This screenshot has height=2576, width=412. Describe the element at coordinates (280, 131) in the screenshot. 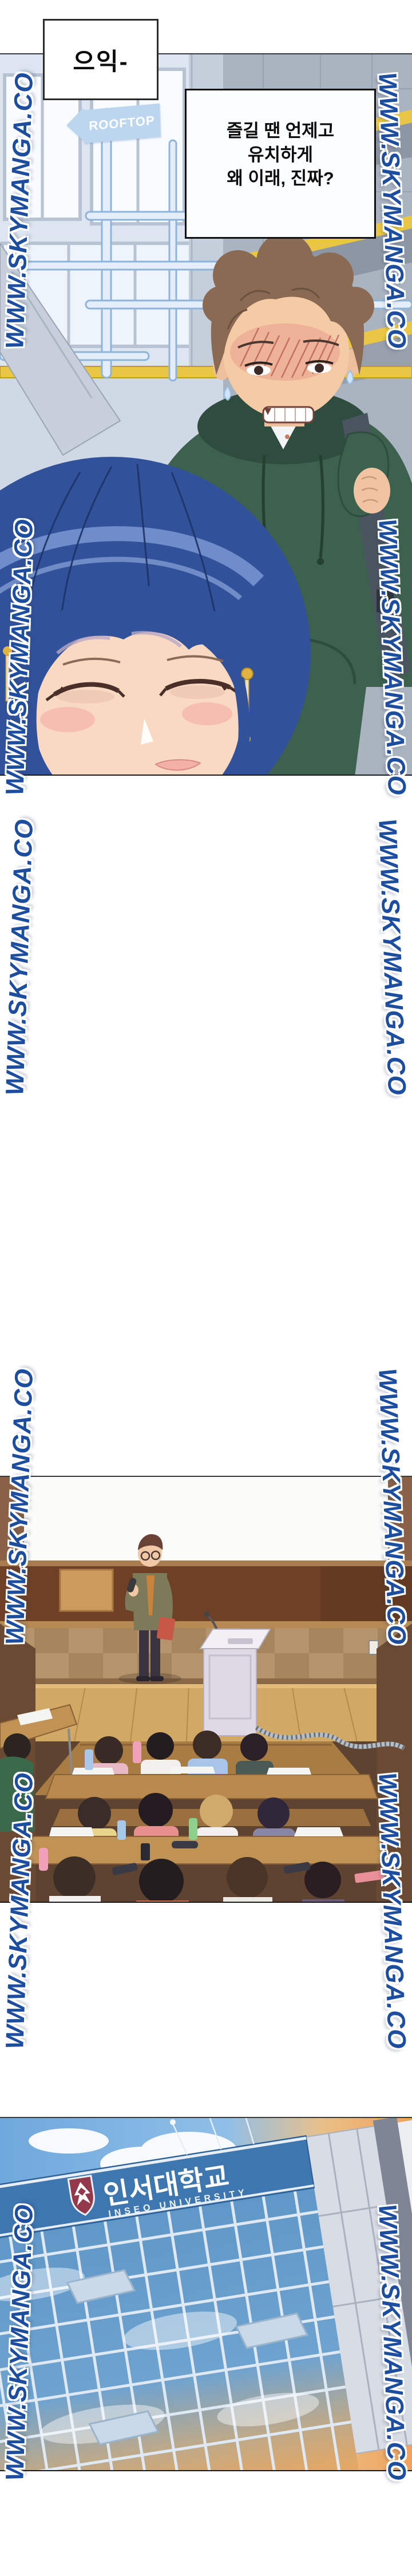

I see `speech-line-1: 즐길 땐 언제고` at that location.